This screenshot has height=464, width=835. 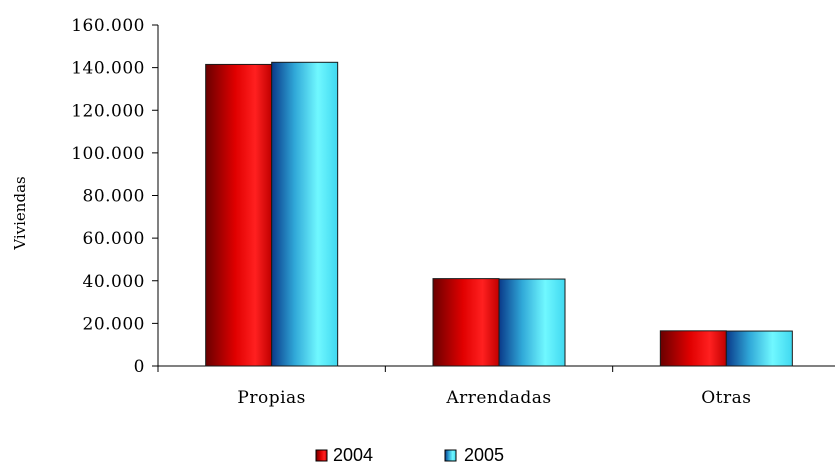 What do you see at coordinates (450, 455) in the screenshot?
I see `legend-swatch-2005` at bounding box center [450, 455].